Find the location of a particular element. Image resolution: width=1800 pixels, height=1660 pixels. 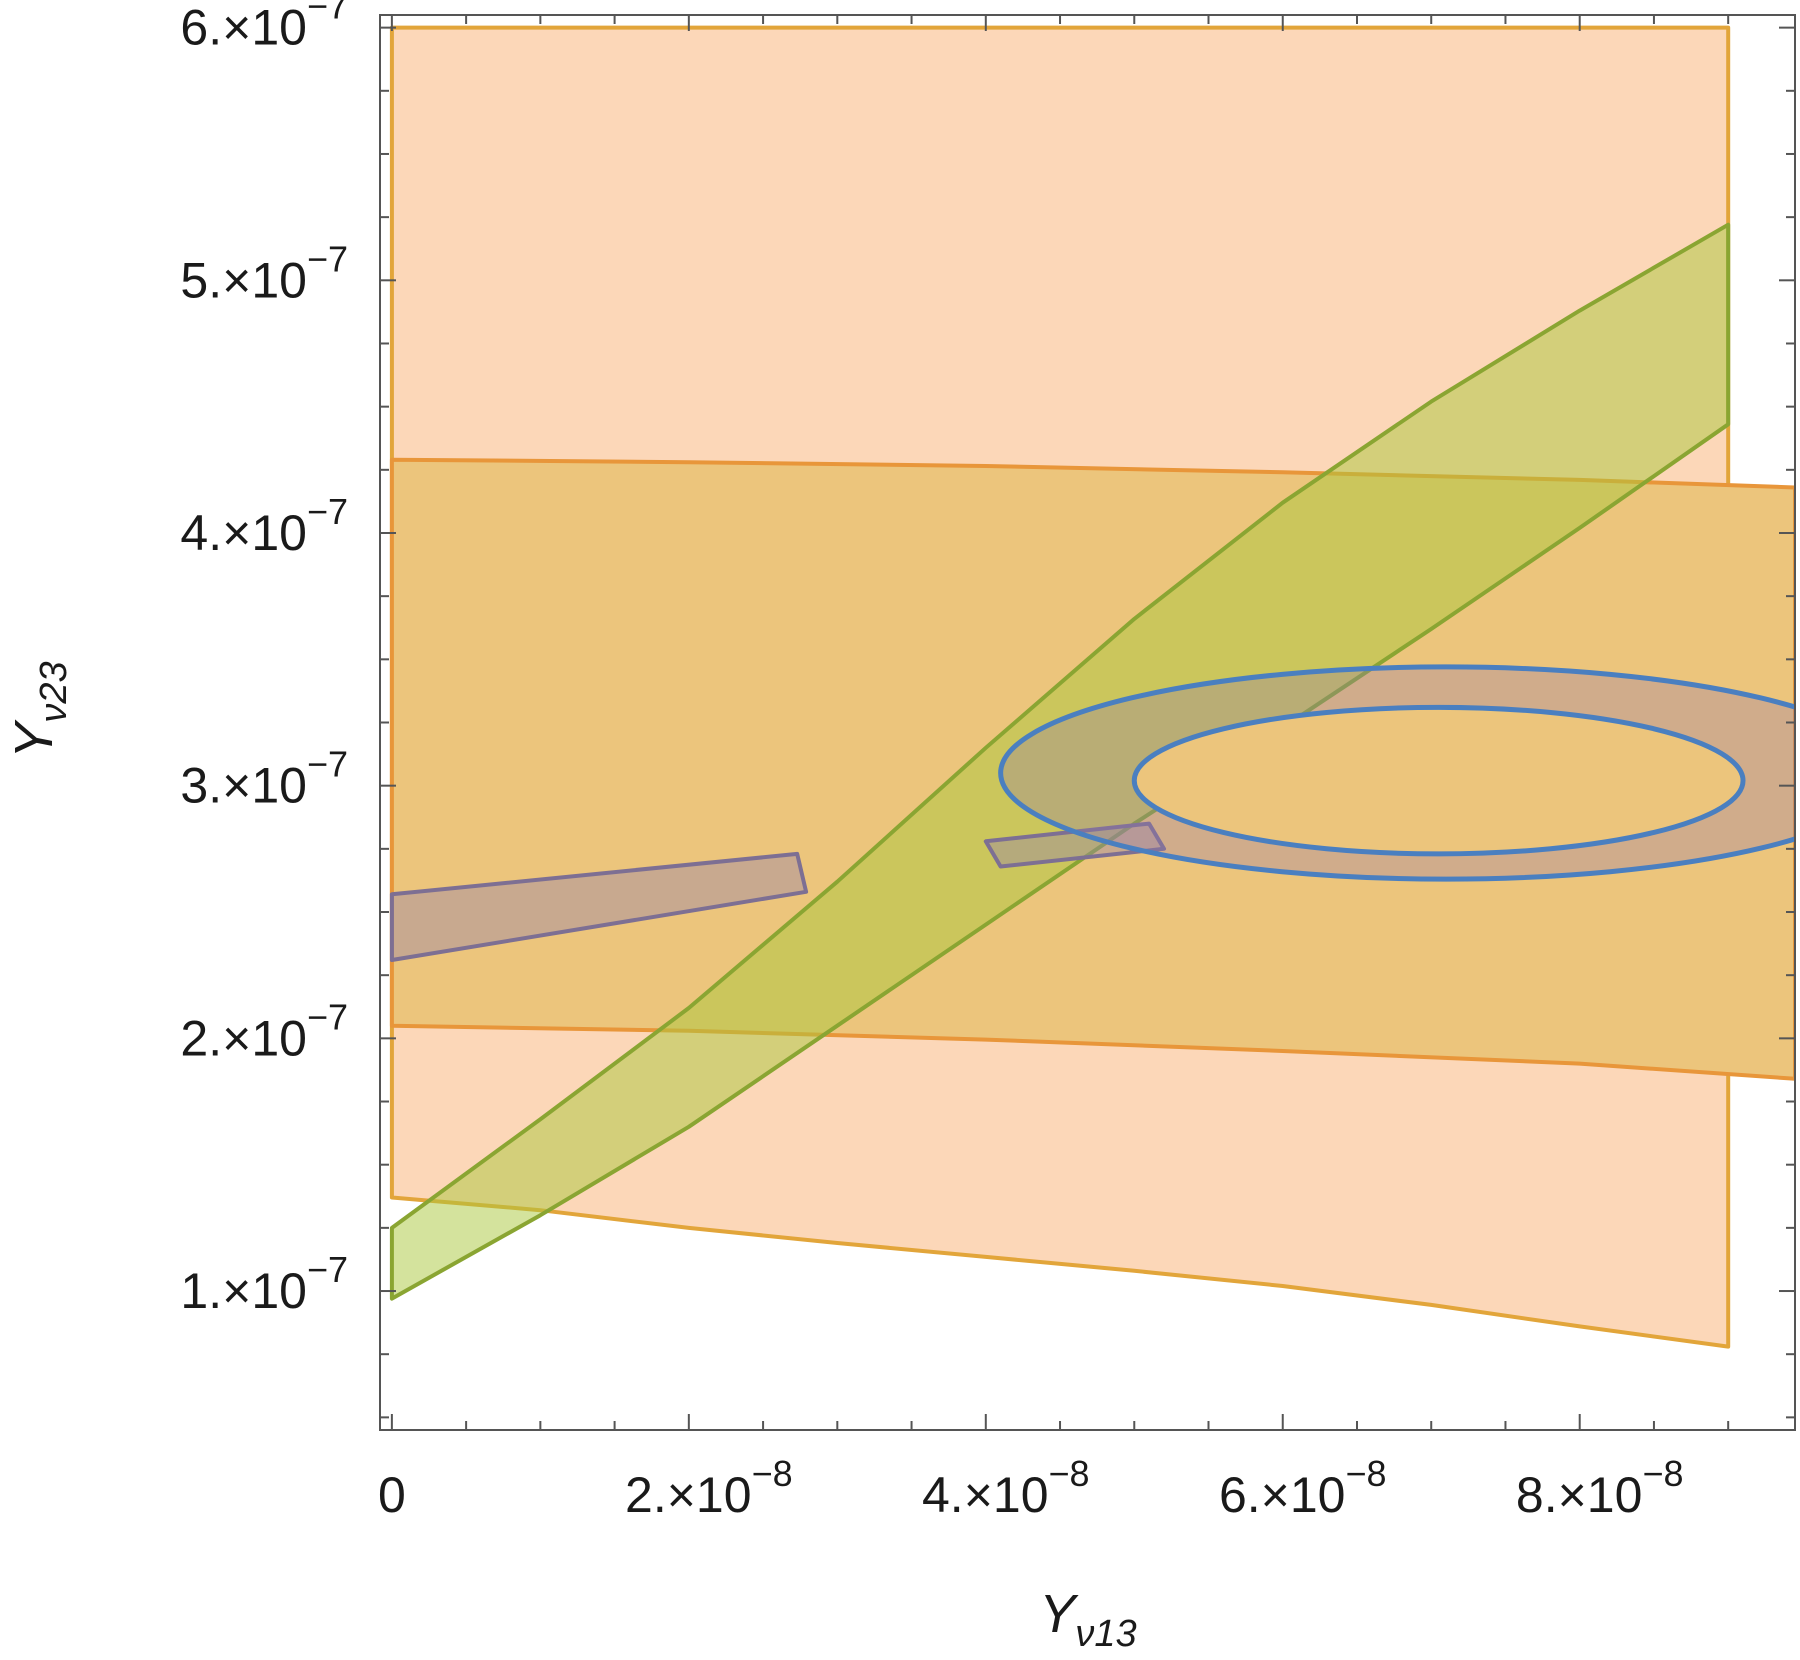

y-tick-label: 2.×10−7 is located at coordinates (264, 1031).